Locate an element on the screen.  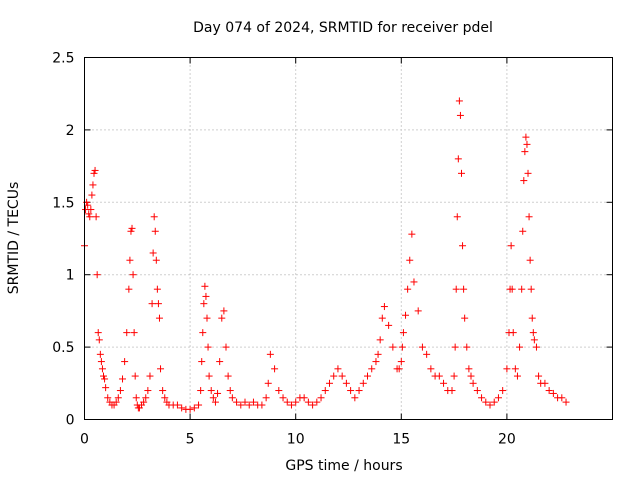
x-tick-label: 5 is located at coordinates (190, 440).